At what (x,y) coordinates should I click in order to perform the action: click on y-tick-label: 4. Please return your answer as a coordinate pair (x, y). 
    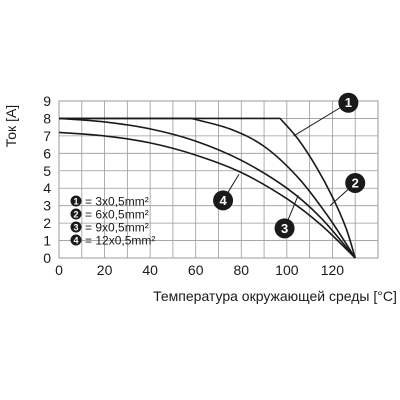
    Looking at the image, I should click on (47, 188).